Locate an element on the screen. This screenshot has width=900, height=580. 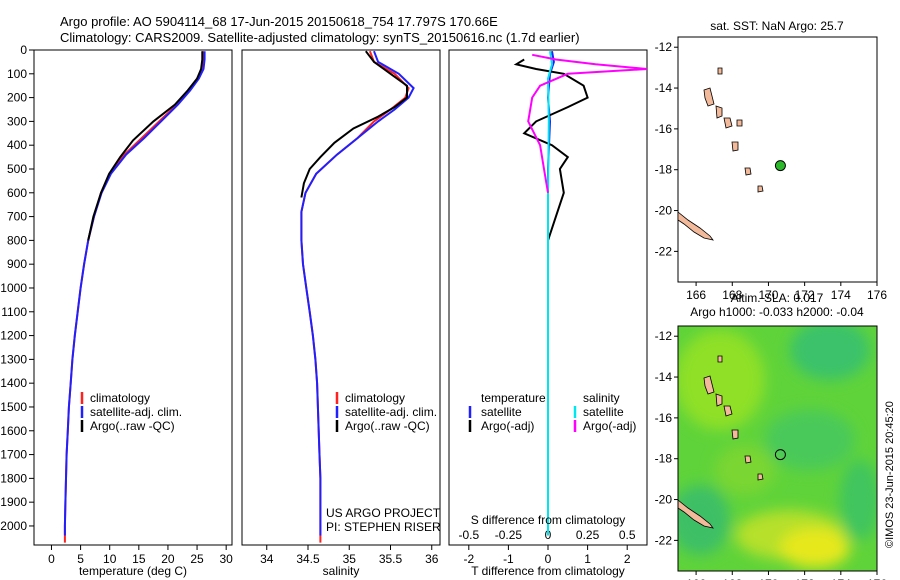
temperature-xlabel: temperature (deg C) is located at coordinates (133, 571).